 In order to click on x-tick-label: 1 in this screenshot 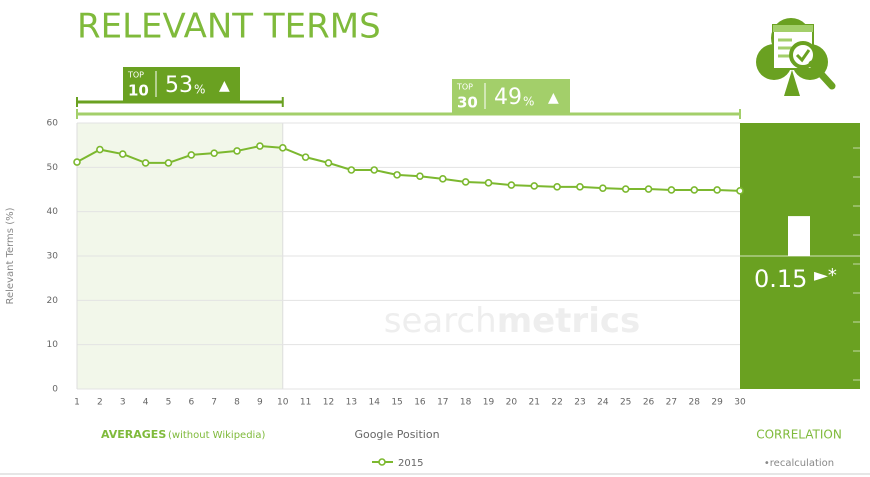, I will do `click(77, 403)`.